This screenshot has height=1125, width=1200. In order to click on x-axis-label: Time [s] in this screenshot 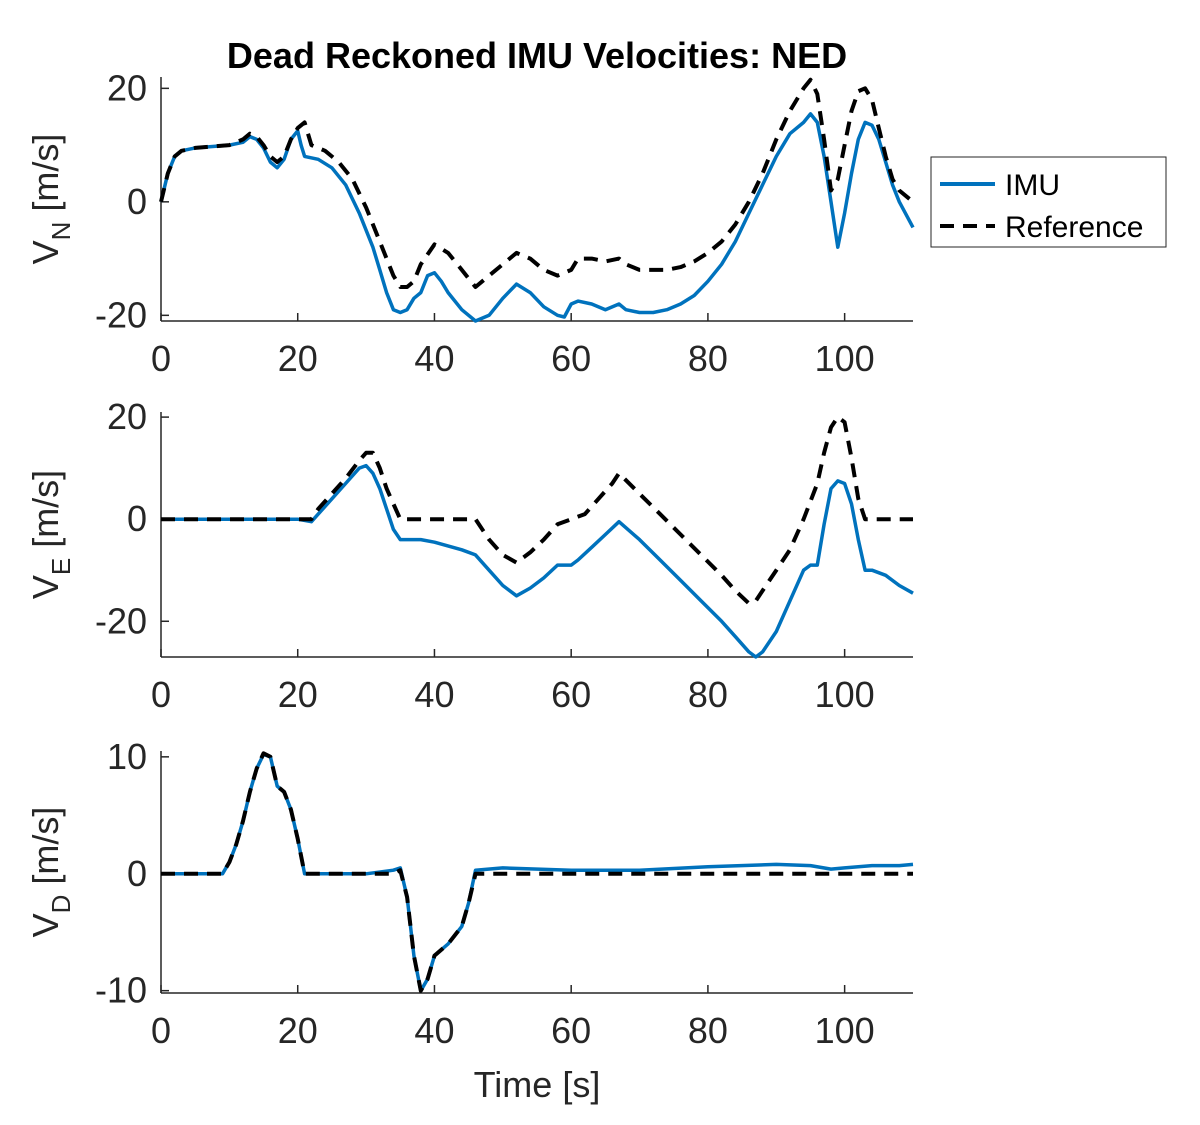, I will do `click(537, 1084)`.